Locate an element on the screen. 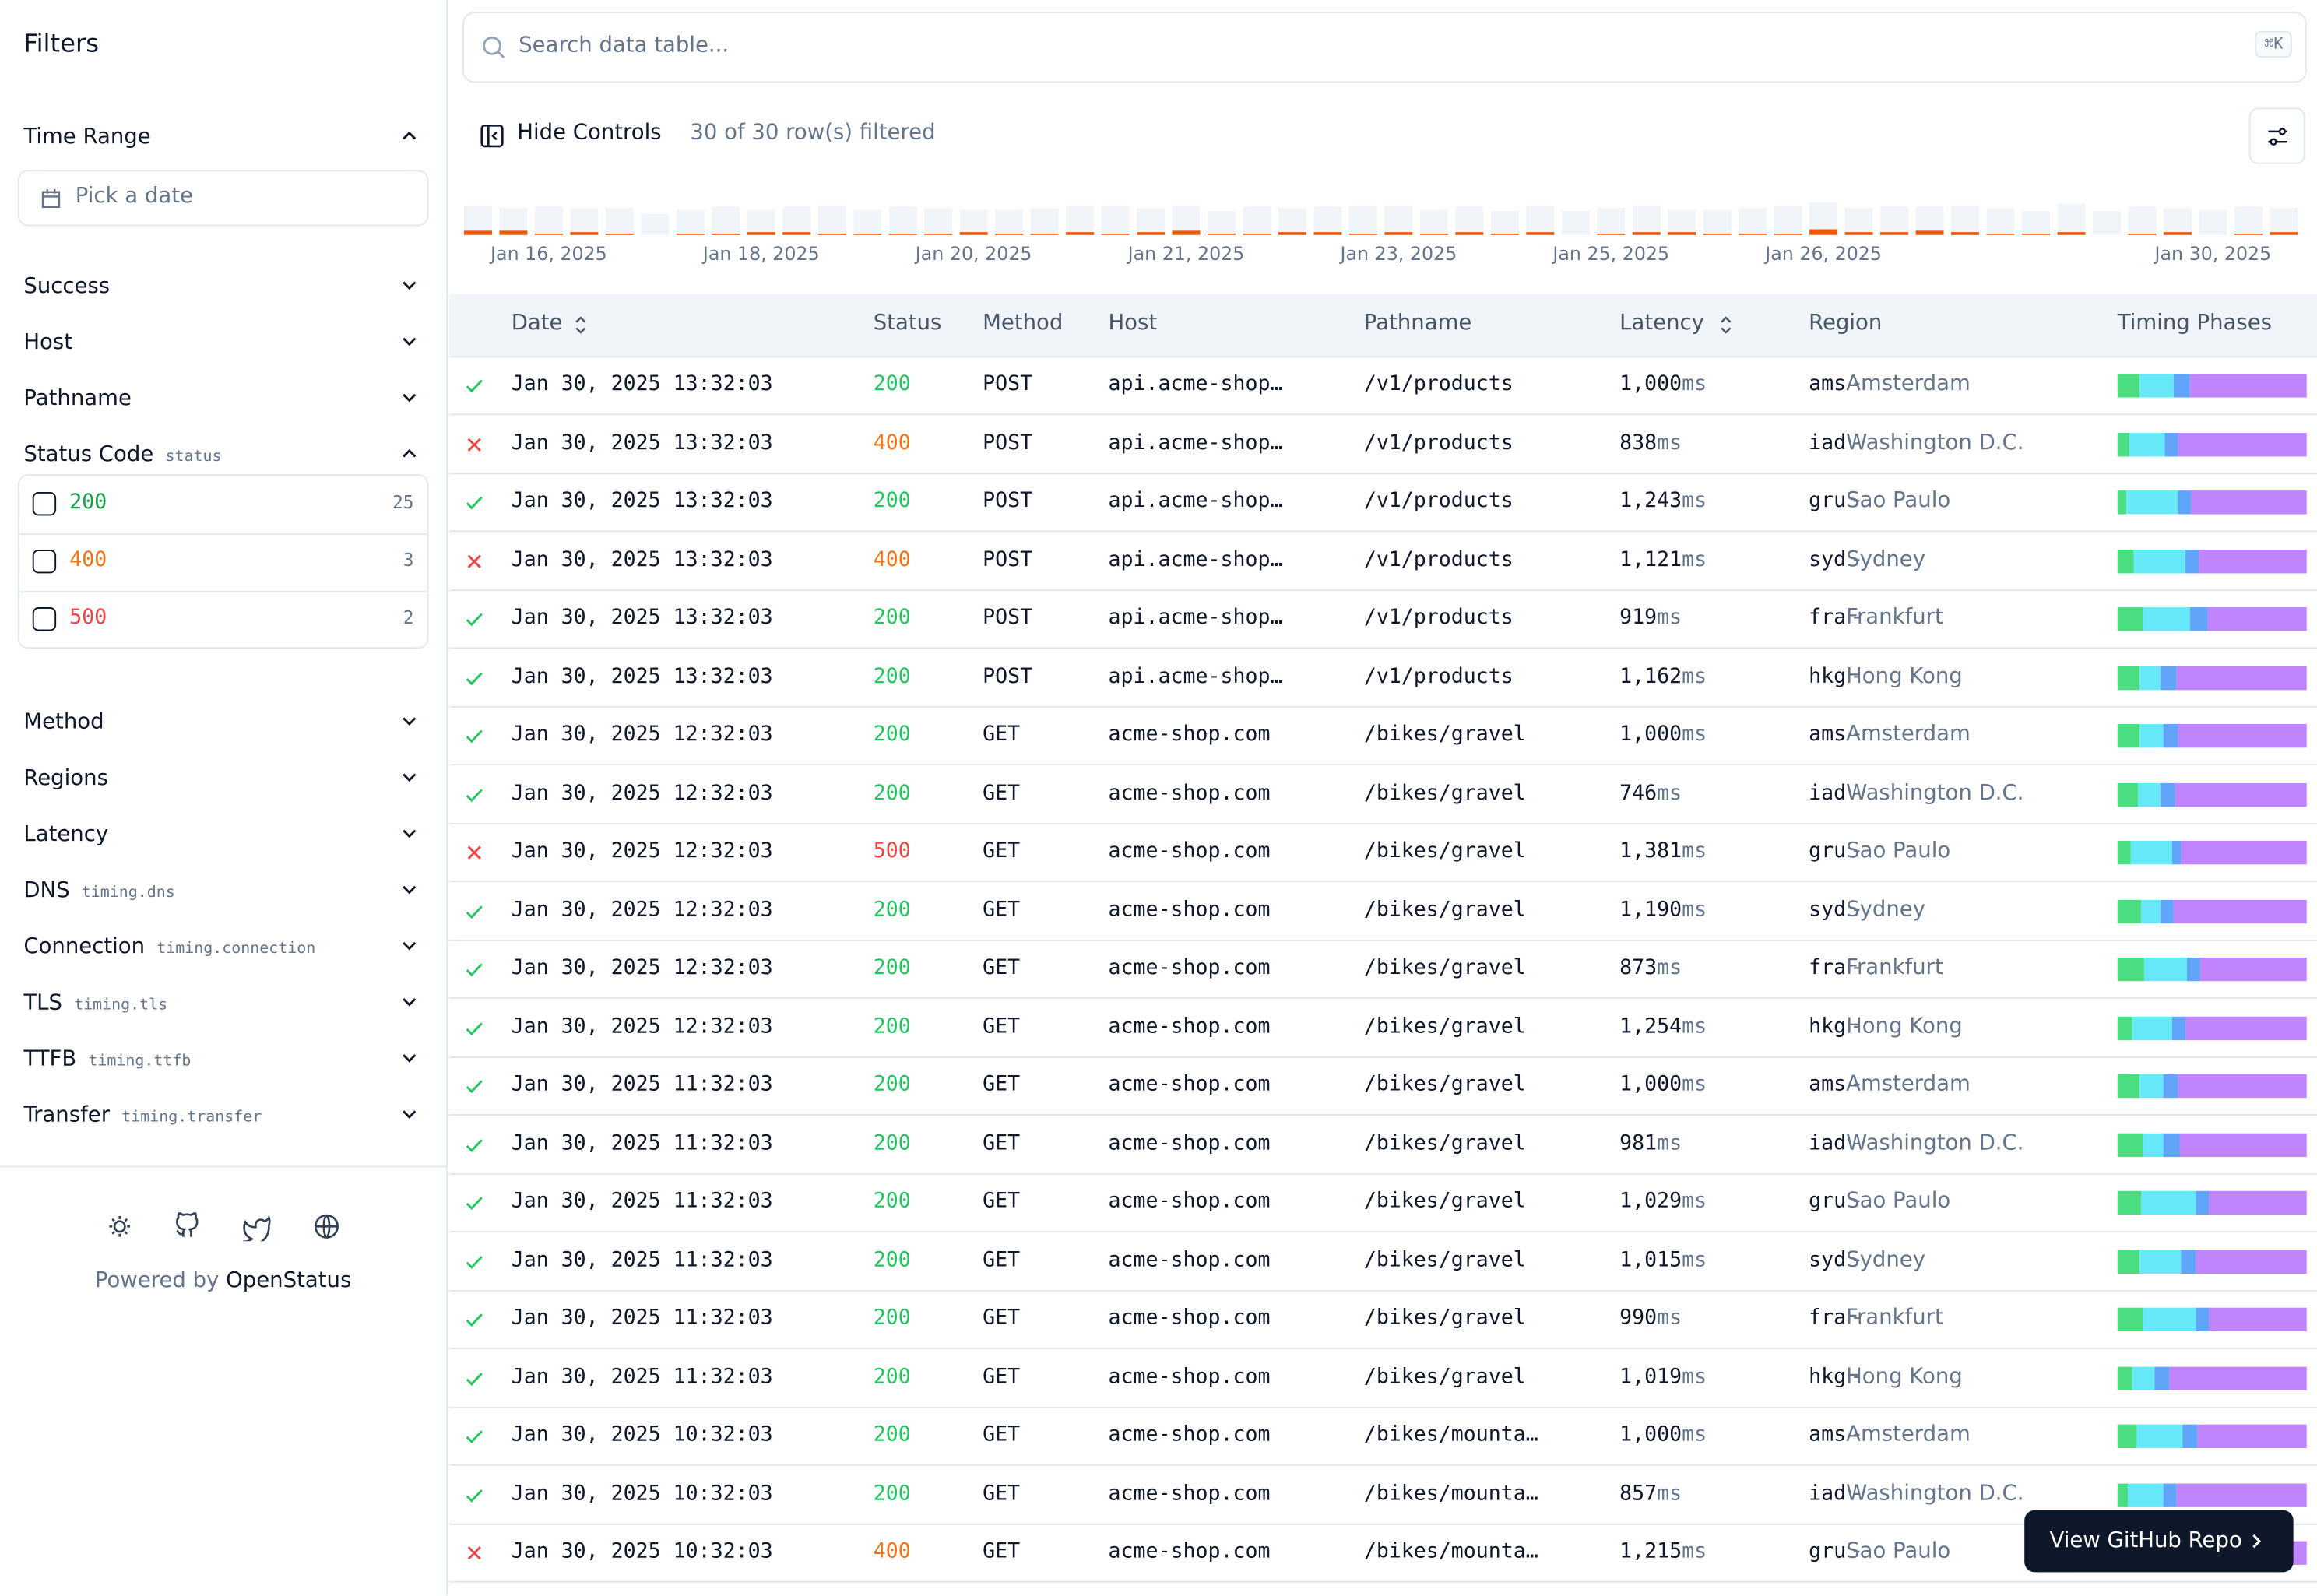 The height and width of the screenshot is (1596, 2317). filter-header: Pathname is located at coordinates (77, 398).